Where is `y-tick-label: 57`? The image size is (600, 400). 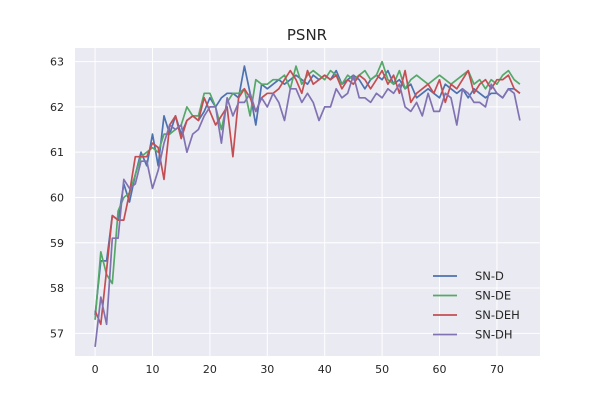
y-tick-label: 57 is located at coordinates (57, 333).